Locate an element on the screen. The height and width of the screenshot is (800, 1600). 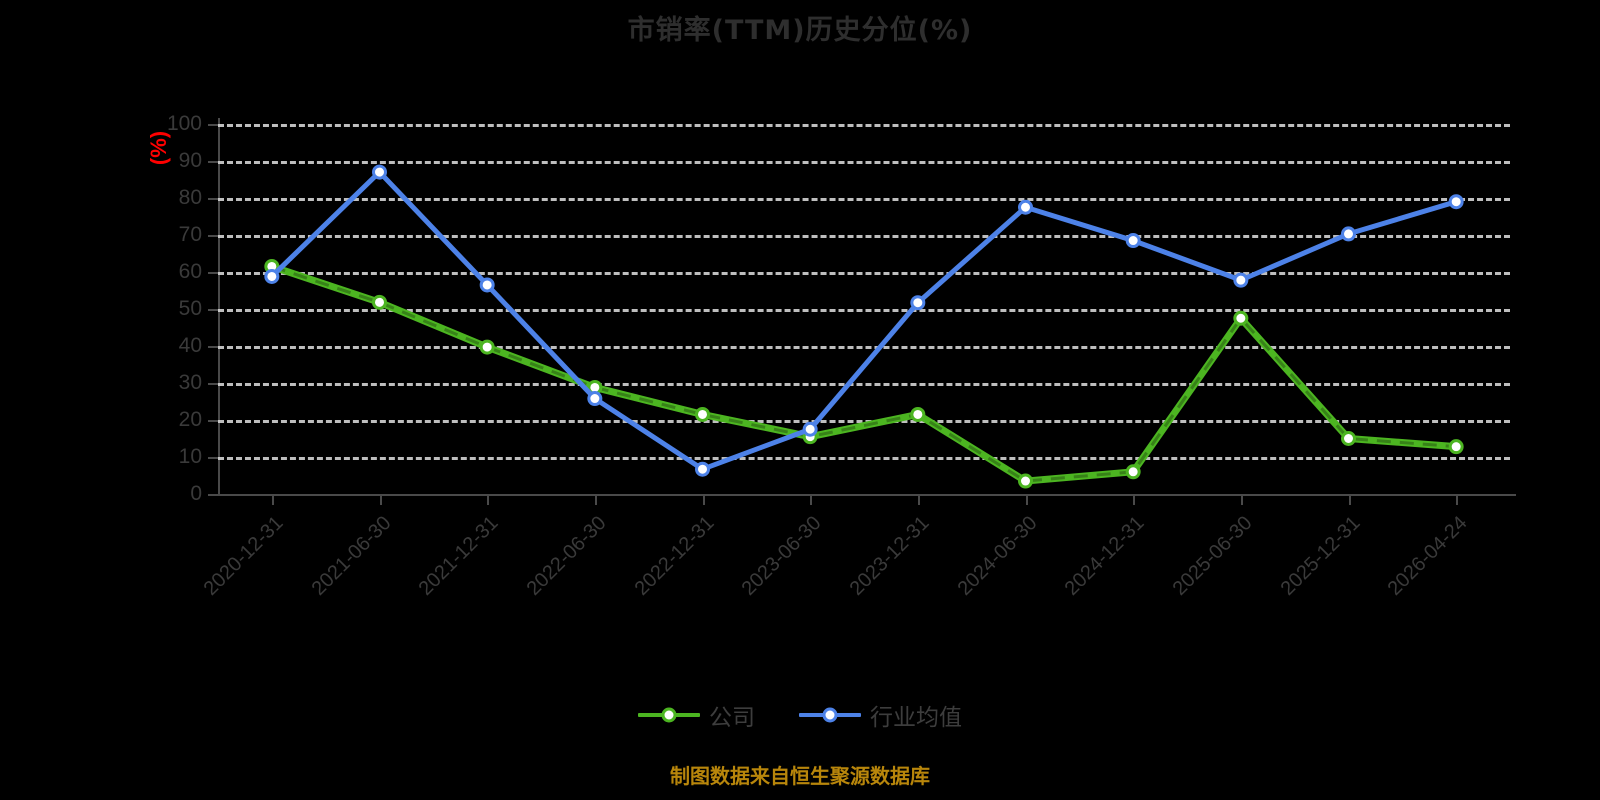
y-axis-tick-label: 70 is located at coordinates (190, 234).